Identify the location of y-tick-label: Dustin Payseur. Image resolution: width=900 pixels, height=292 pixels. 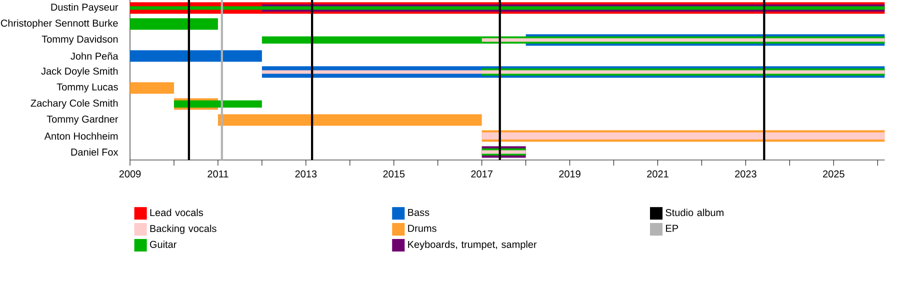
(84, 8).